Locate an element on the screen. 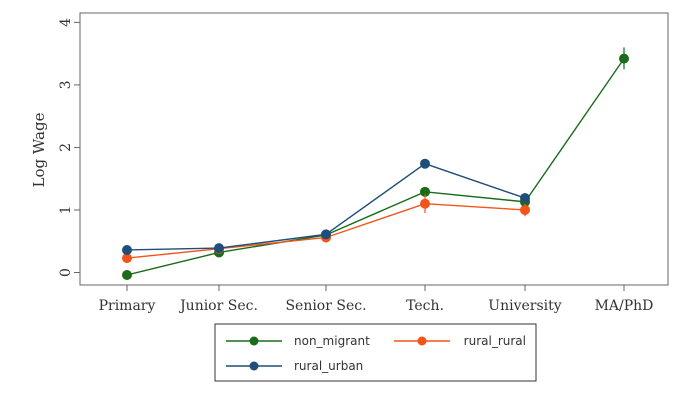  legend-box is located at coordinates (375, 352).